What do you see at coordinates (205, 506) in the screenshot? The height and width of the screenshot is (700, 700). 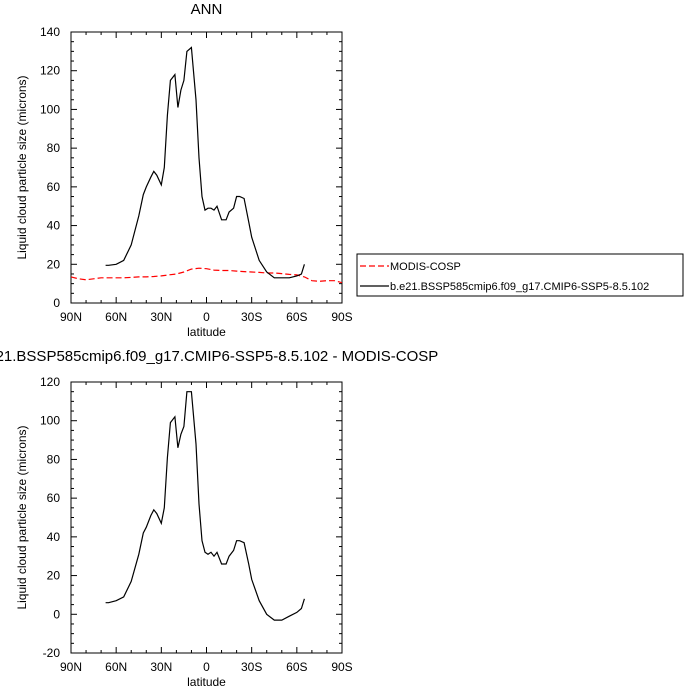 I see `series-line-difference` at bounding box center [205, 506].